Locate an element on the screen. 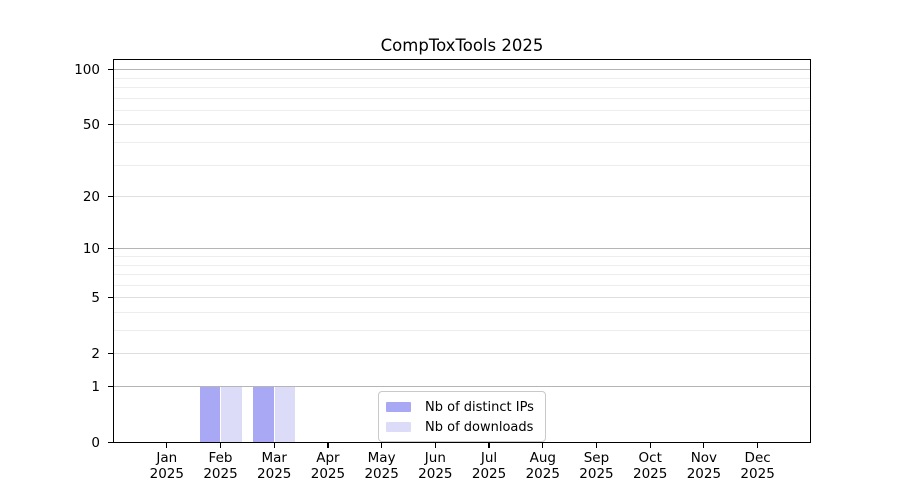 The height and width of the screenshot is (500, 900). x-tick-label: Sep 2025 is located at coordinates (596, 466).